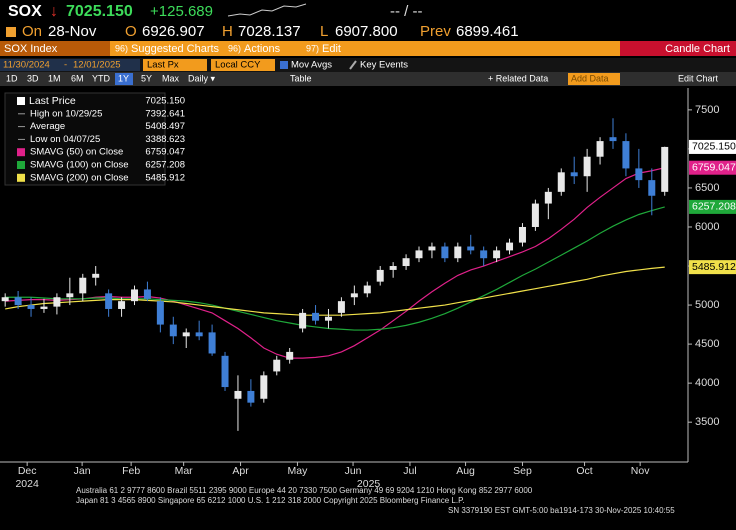  Describe the element at coordinates (324, 31) in the screenshot. I see `quote-label: L` at that location.